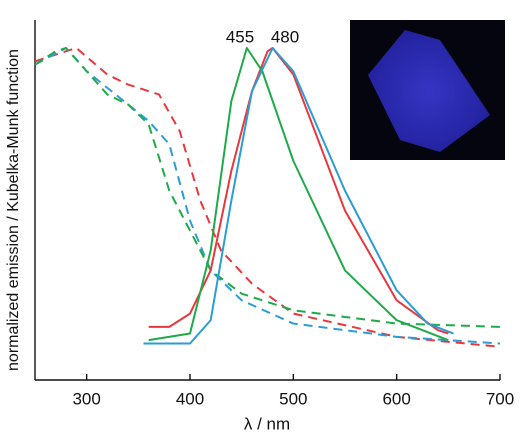 Image resolution: width=520 pixels, height=439 pixels. Describe the element at coordinates (285, 36) in the screenshot. I see `annotation: 480` at that location.